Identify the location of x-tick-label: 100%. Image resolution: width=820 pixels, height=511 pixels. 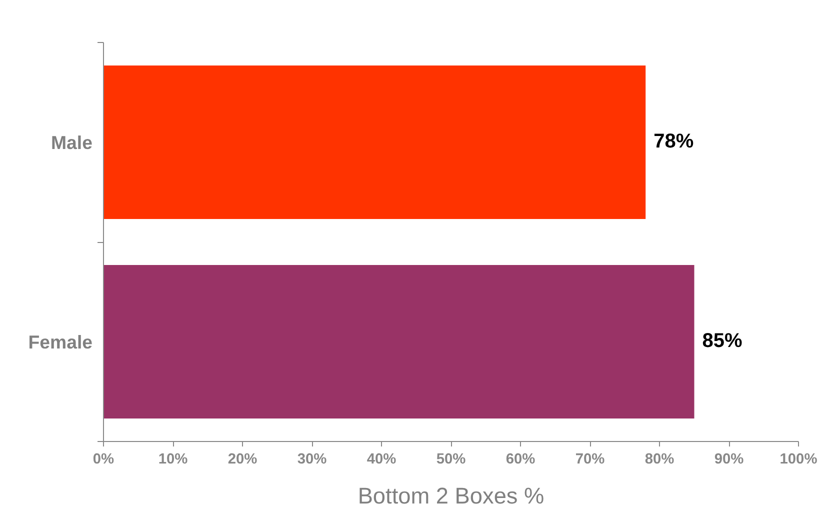
(799, 460).